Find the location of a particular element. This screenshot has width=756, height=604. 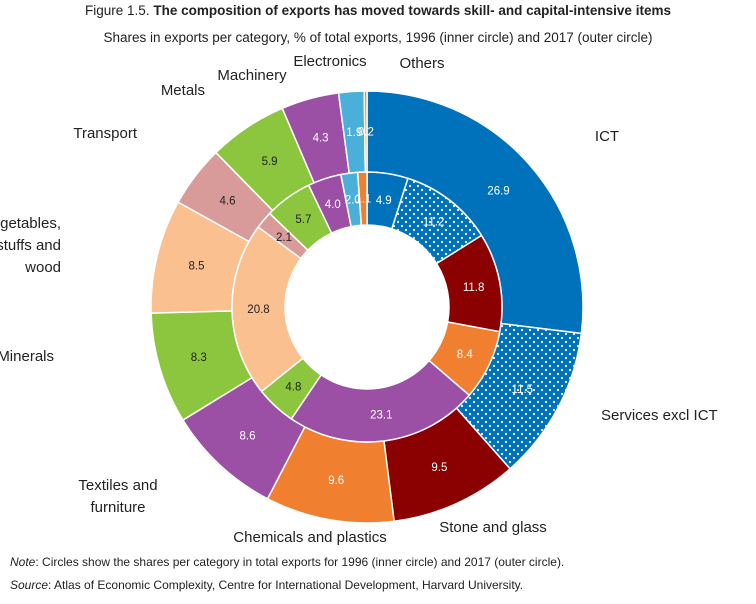

category-label-electronics: Electronics is located at coordinates (329, 61).